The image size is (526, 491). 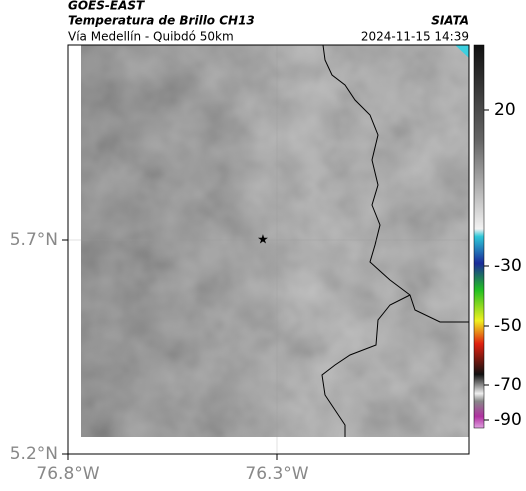 I want to click on border-line, so click(x=366, y=365).